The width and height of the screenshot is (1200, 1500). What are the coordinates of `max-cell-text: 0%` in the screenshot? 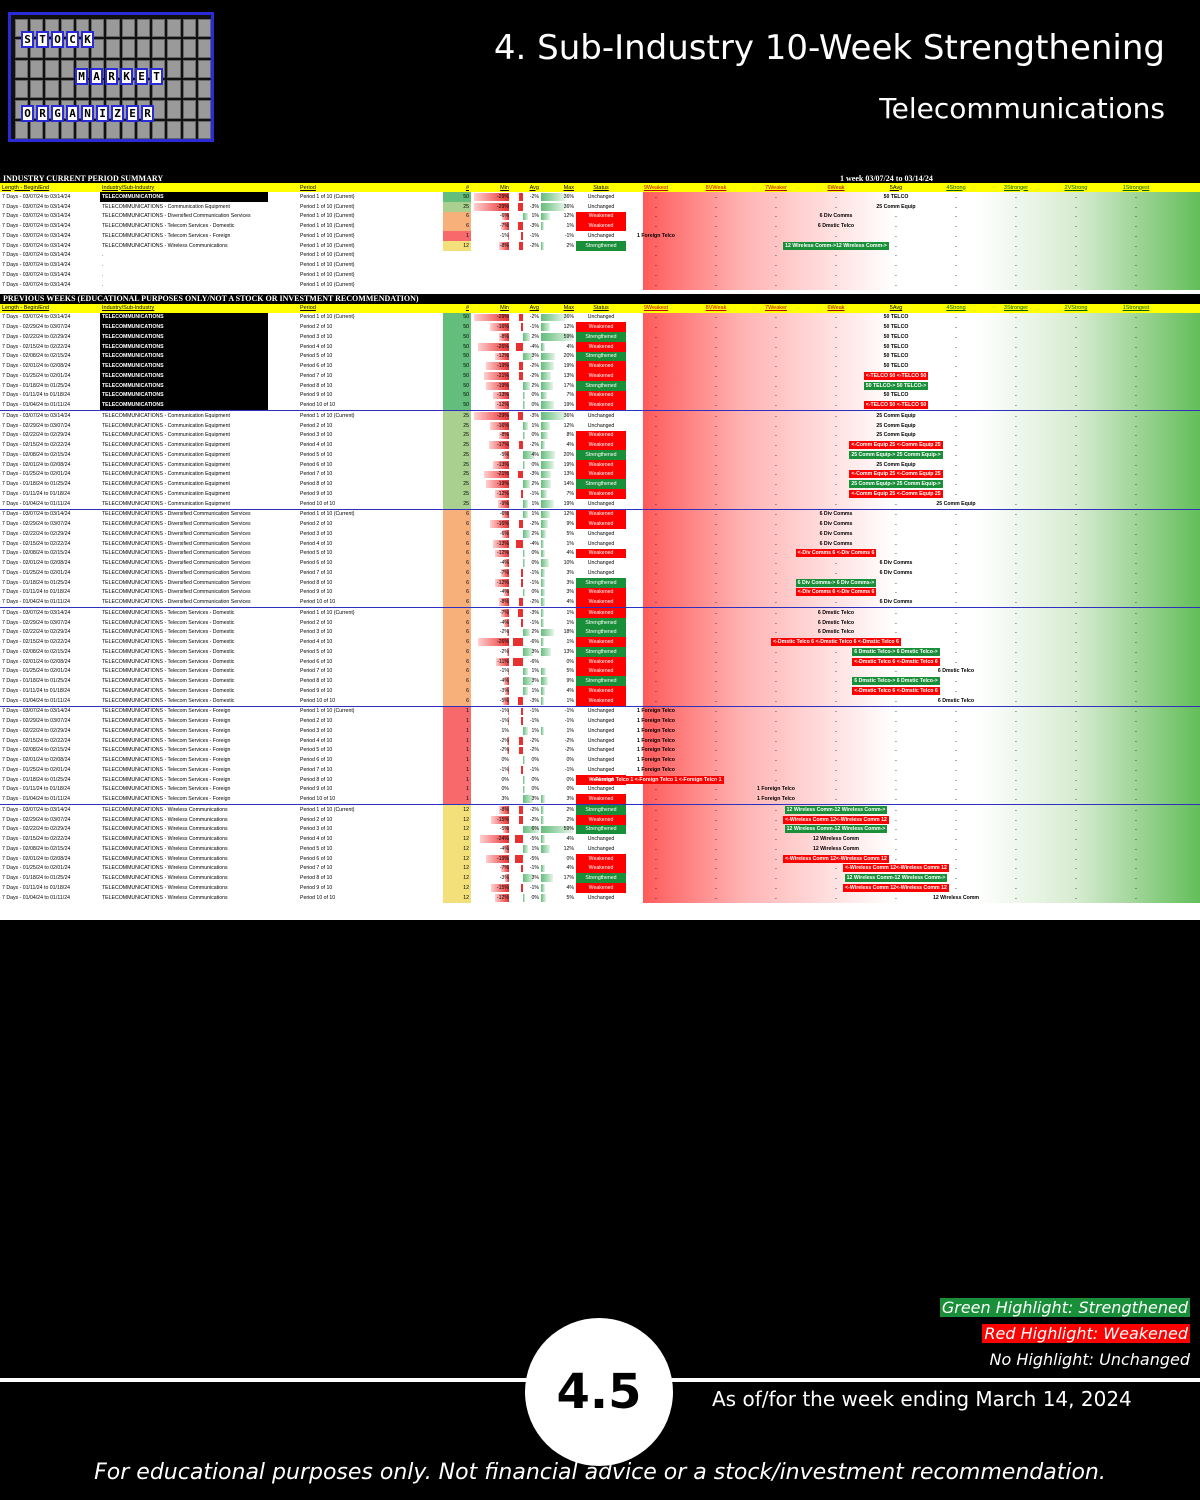 It's located at (570, 760).